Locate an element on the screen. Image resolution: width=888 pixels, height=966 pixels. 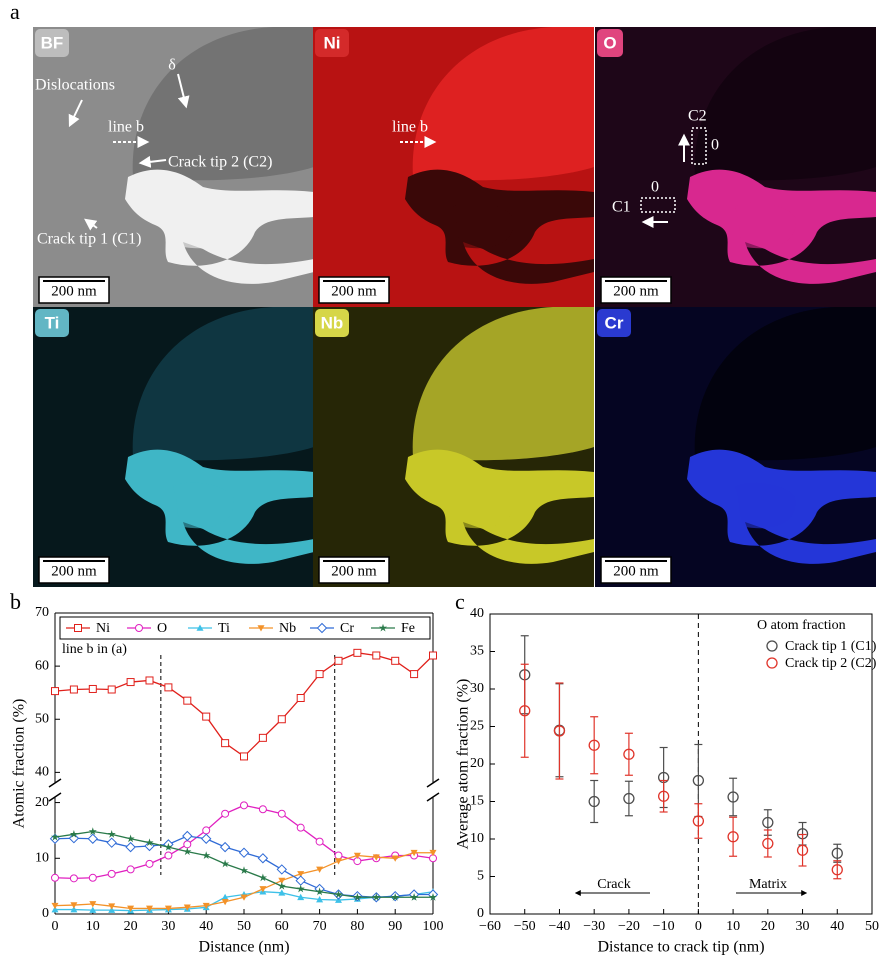
grain-region is located at coordinates (785, 104).